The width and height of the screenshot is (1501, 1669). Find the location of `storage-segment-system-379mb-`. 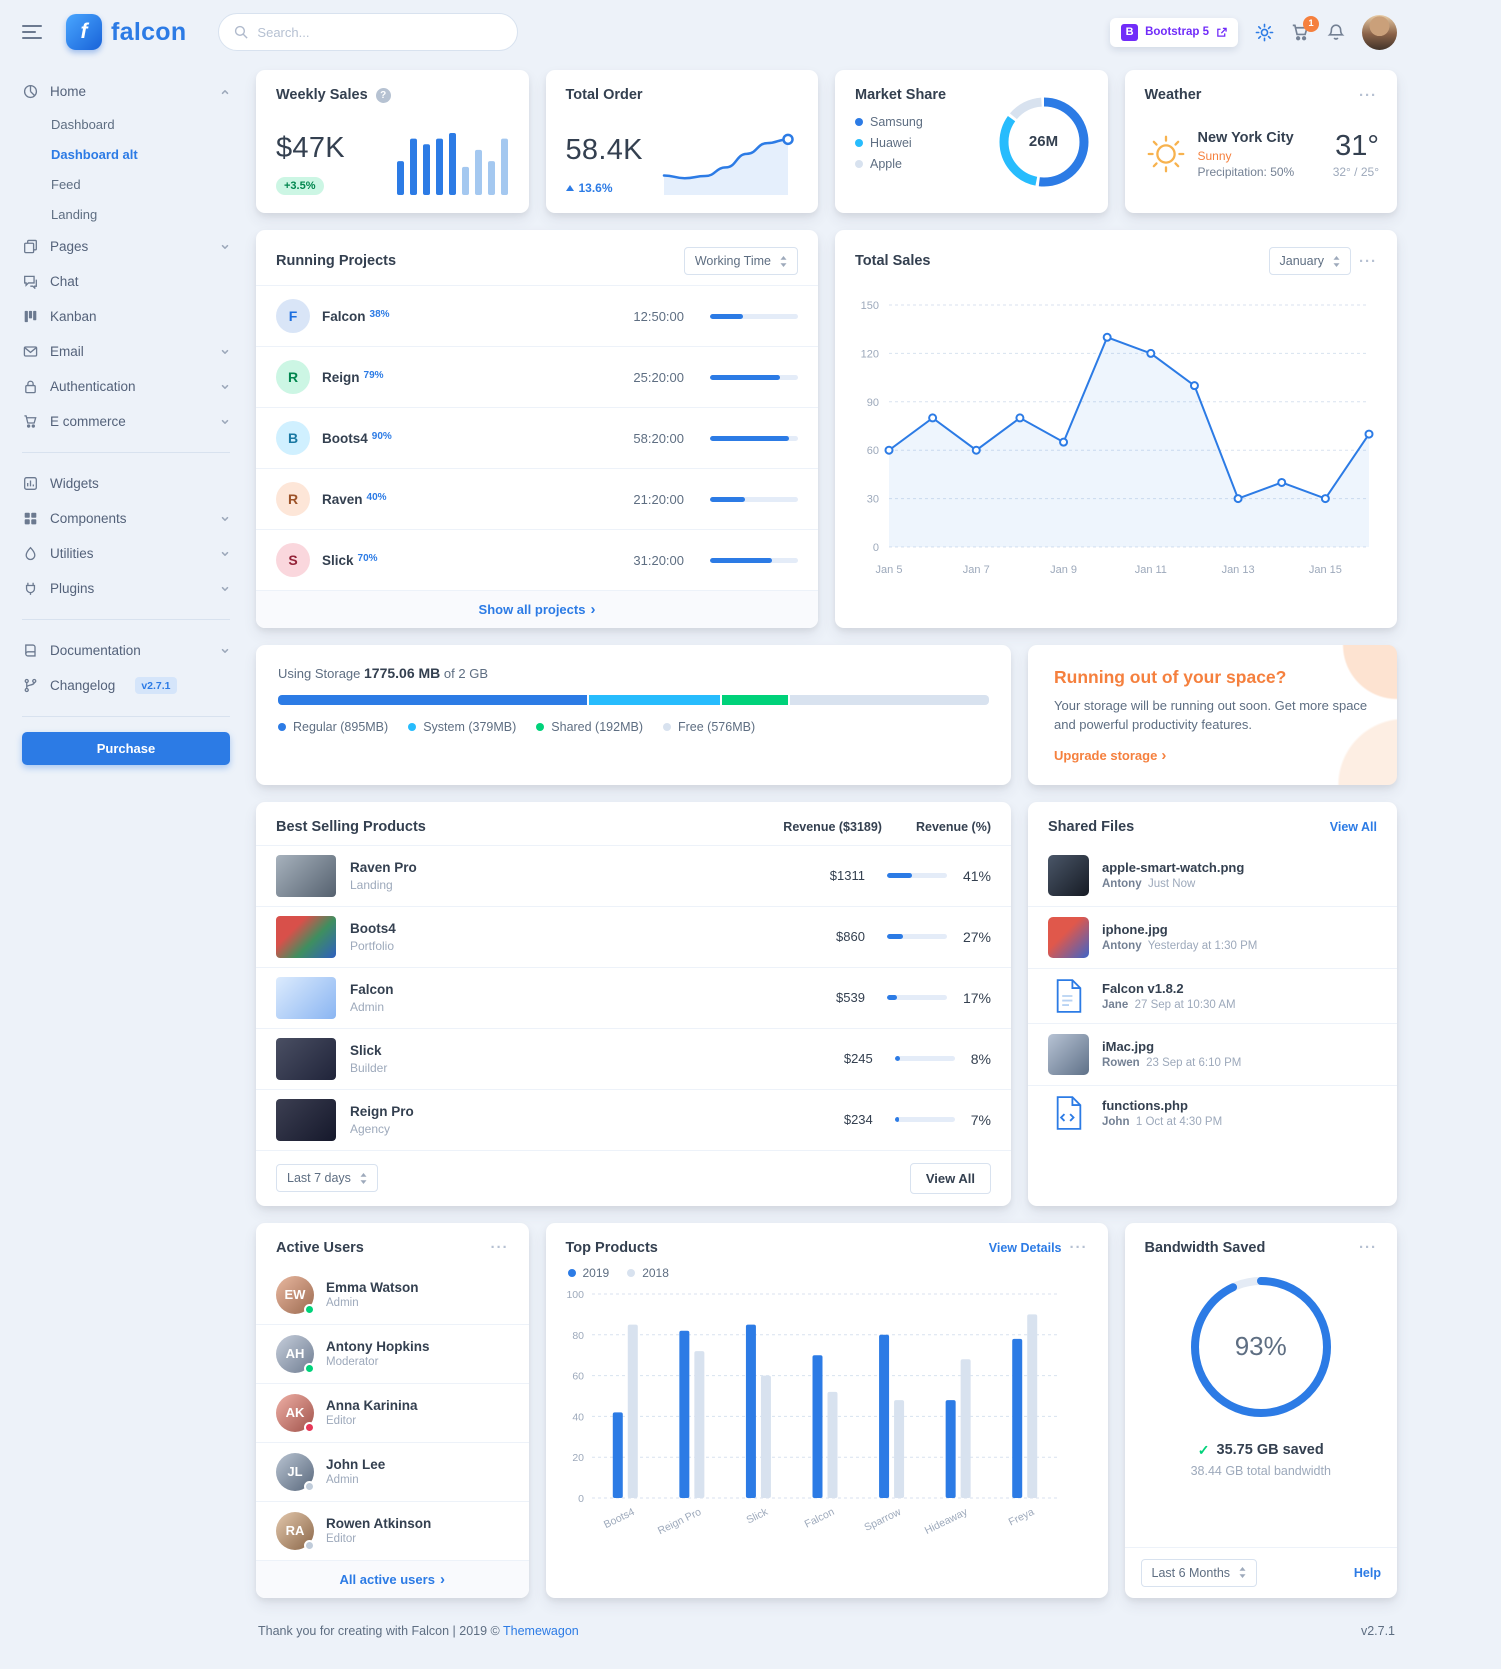

storage-segment-system-379mb- is located at coordinates (654, 700).